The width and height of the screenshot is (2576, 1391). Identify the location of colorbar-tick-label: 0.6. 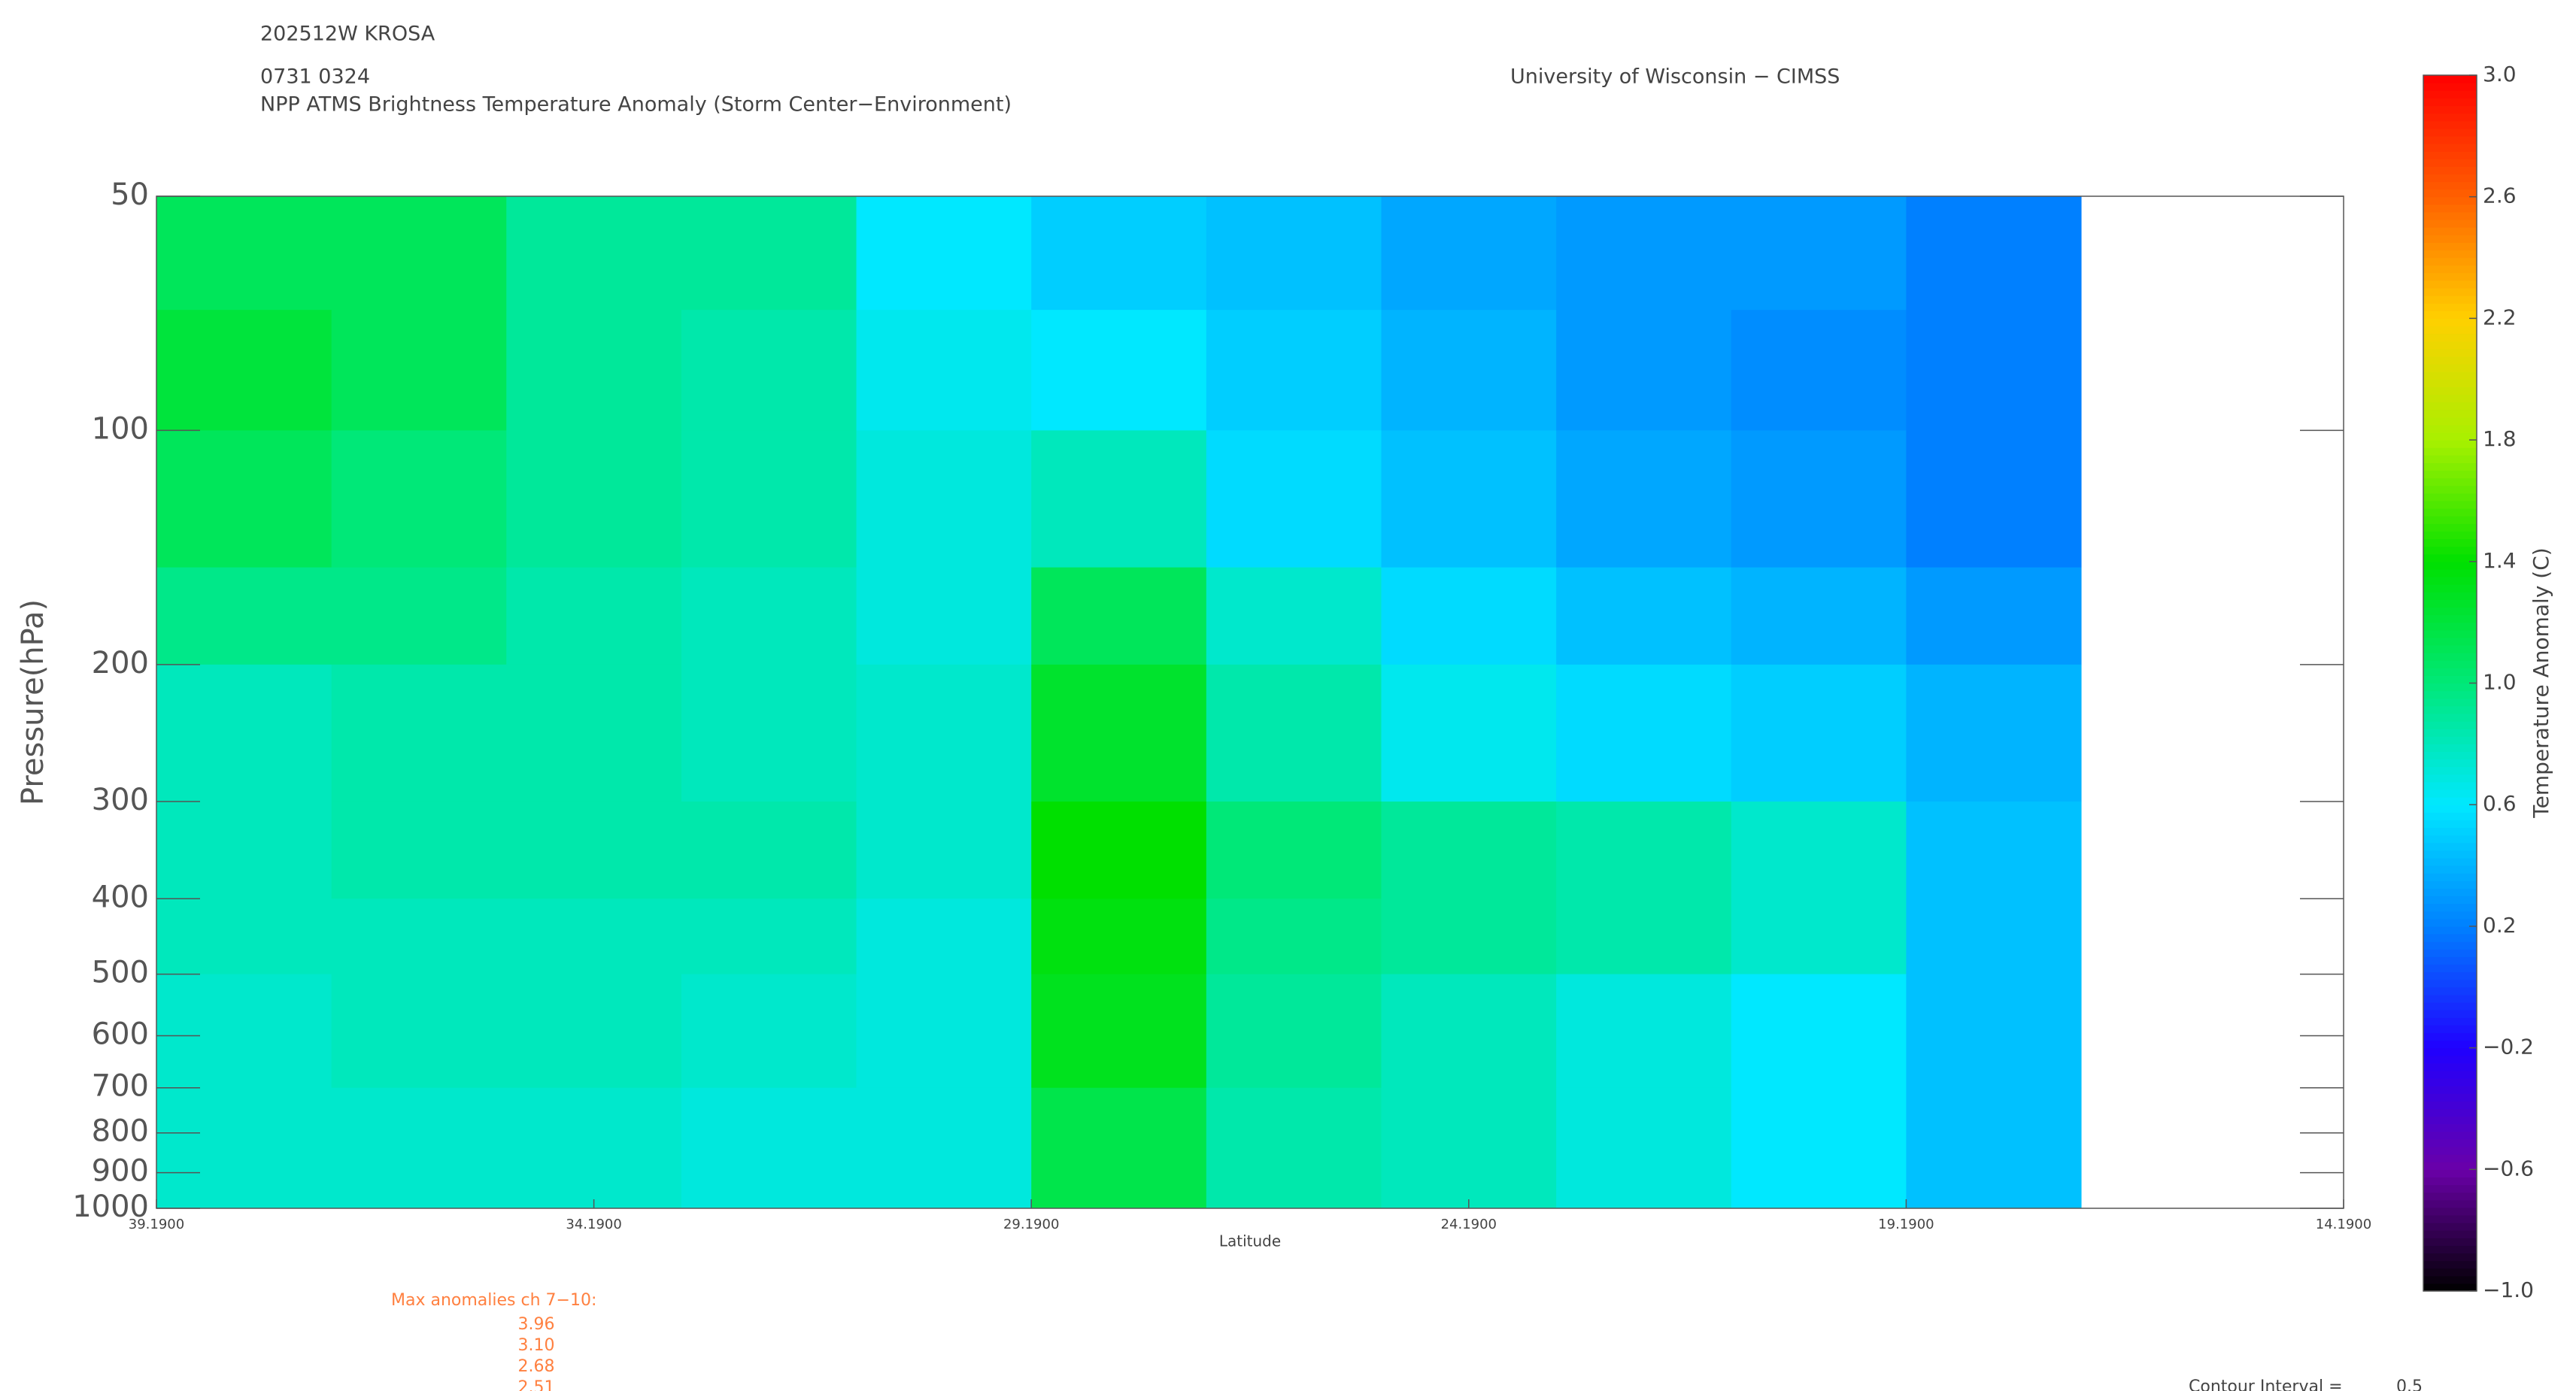
(2500, 803).